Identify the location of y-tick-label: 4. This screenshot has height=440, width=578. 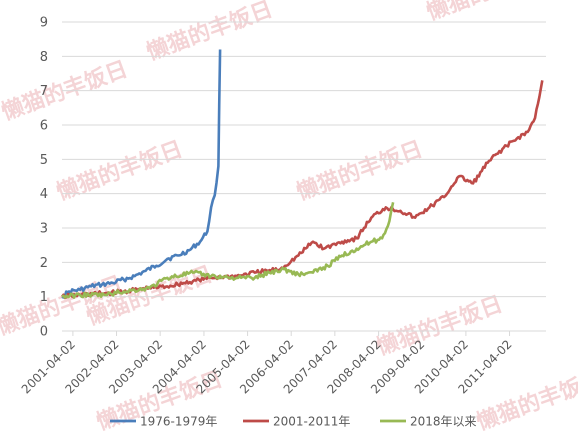
(44, 194).